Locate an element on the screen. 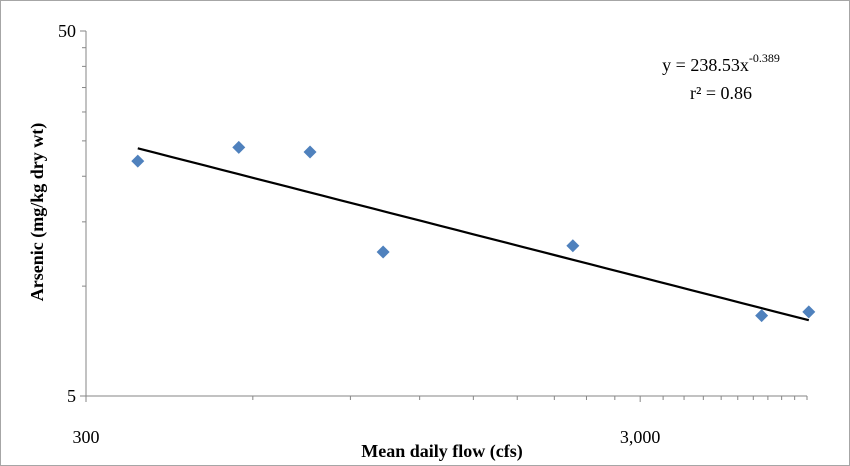  y-tick-label: 5 is located at coordinates (71, 396).